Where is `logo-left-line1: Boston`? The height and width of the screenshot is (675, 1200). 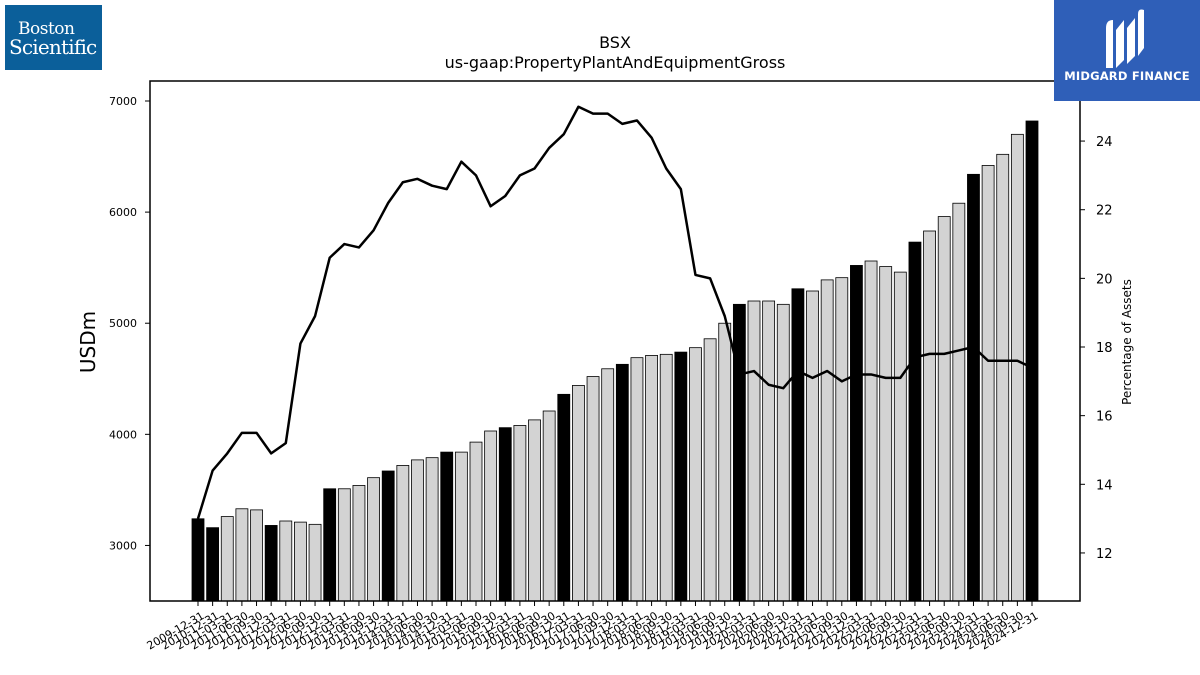 logo-left-line1: Boston is located at coordinates (46, 29).